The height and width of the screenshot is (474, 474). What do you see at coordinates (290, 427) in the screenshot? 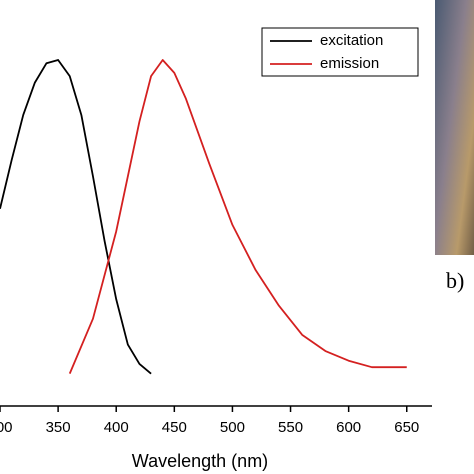
I see `x-tick-label: 550` at bounding box center [290, 427].